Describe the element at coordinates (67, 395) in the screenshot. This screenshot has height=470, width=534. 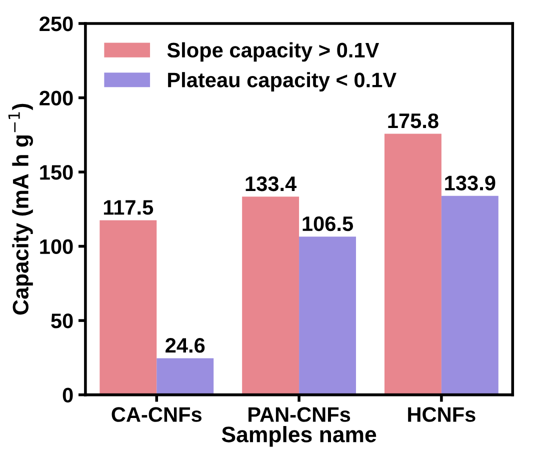
I see `y-tick-label: 0` at that location.